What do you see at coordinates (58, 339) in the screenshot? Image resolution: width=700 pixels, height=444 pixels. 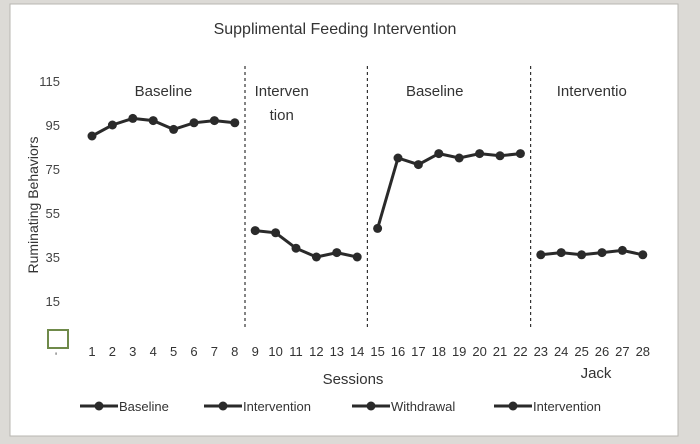 I see `empty-checkbox-icon` at bounding box center [58, 339].